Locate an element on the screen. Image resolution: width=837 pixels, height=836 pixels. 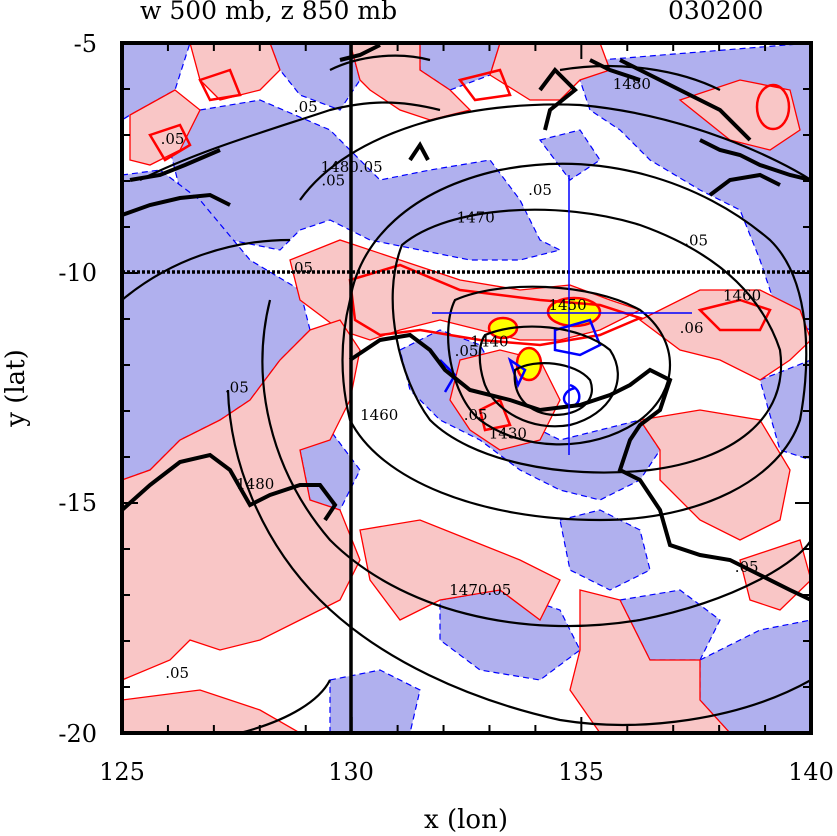
contour-label: 1430 is located at coordinates (508, 434).